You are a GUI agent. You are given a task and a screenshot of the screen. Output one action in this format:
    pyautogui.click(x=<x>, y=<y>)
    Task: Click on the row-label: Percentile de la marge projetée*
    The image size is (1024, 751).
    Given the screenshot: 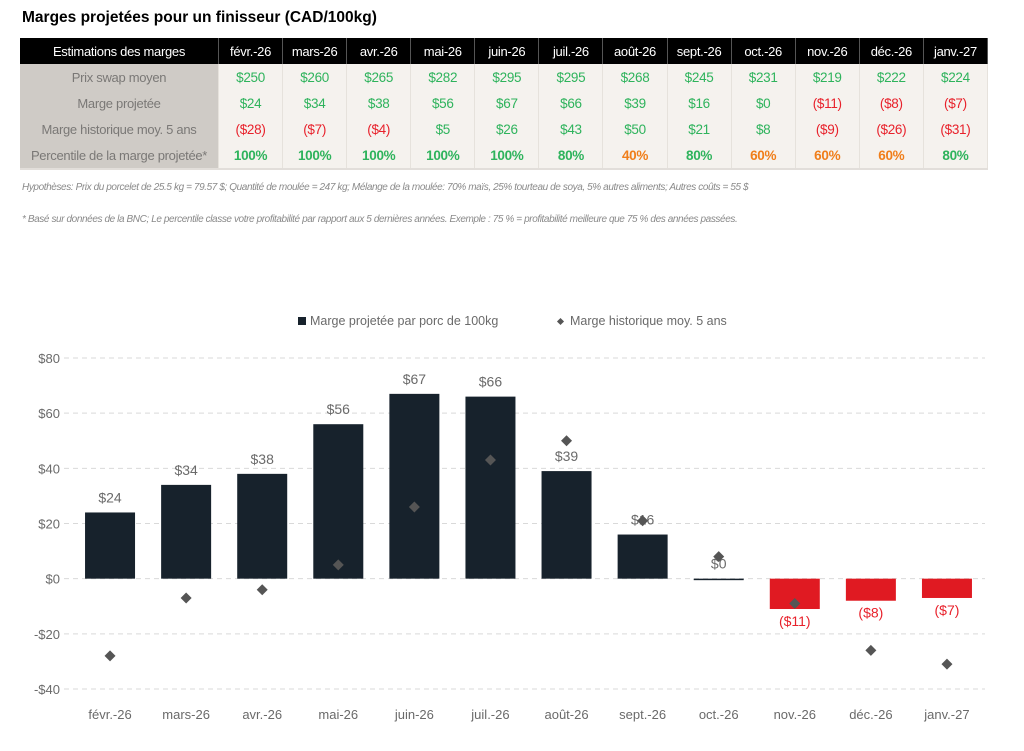 What is the action you would take?
    pyautogui.click(x=119, y=156)
    